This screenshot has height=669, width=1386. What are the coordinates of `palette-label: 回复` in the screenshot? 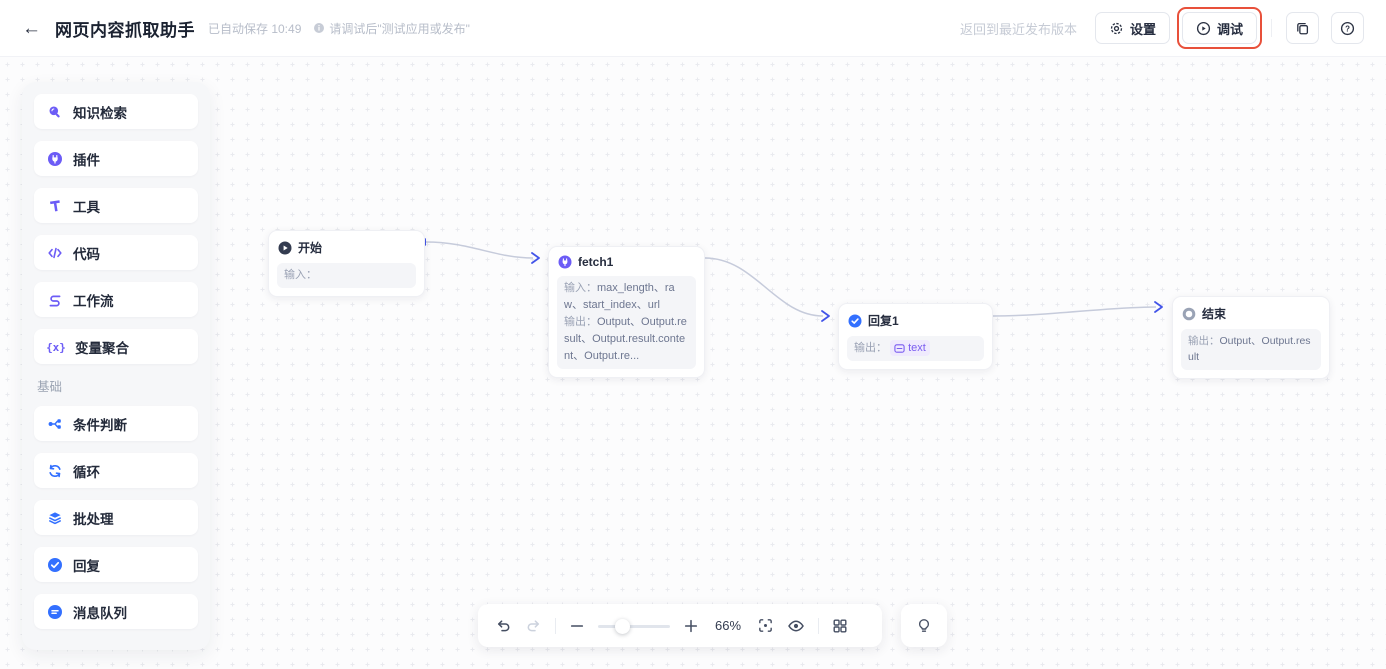 It's located at (86, 566).